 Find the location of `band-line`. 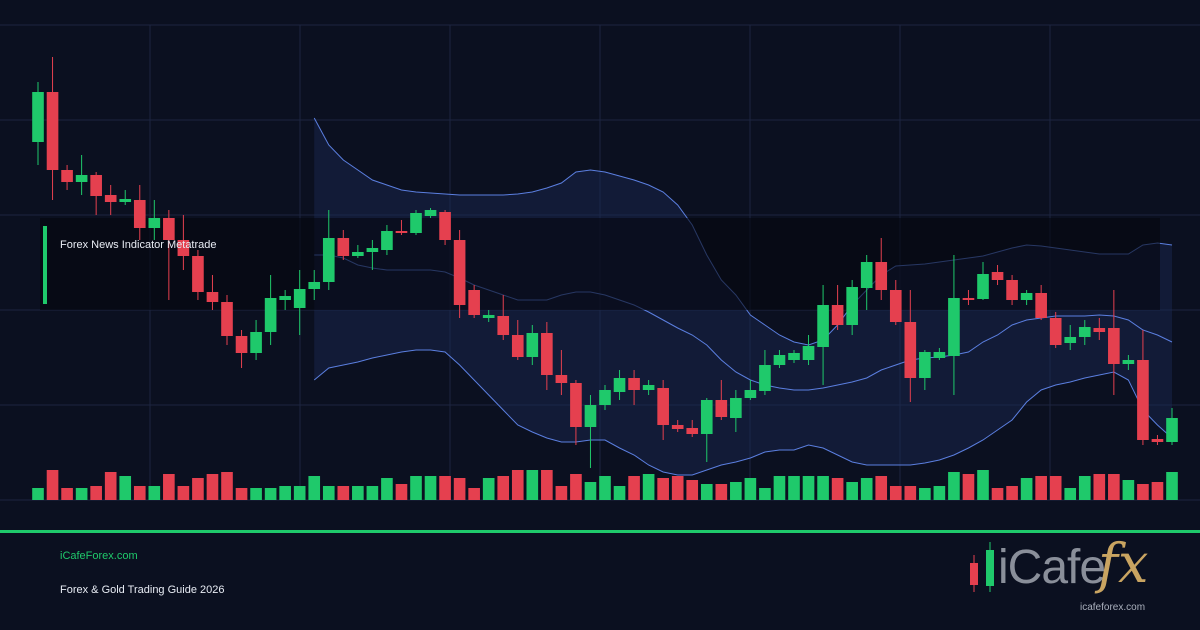

band-line is located at coordinates (743, 412).